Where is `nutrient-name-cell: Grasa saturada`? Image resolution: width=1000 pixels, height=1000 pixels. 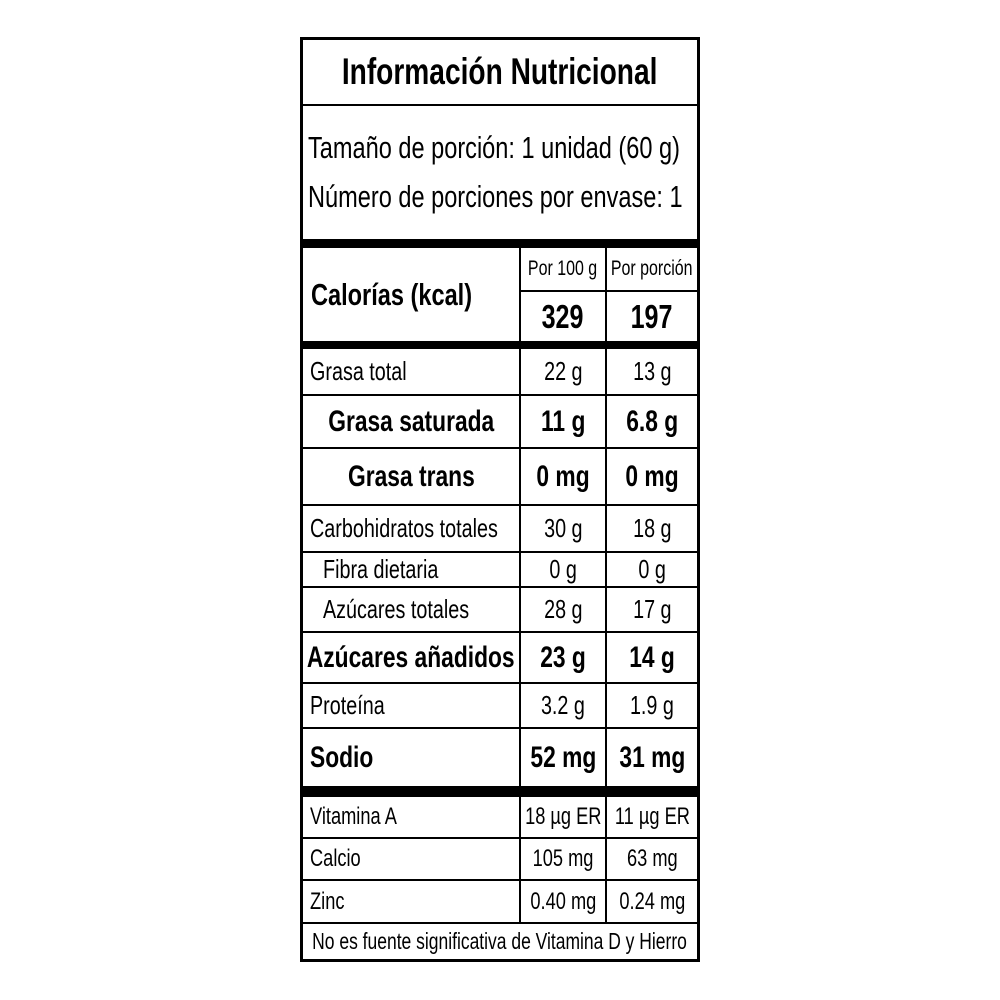 nutrient-name-cell: Grasa saturada is located at coordinates (411, 421).